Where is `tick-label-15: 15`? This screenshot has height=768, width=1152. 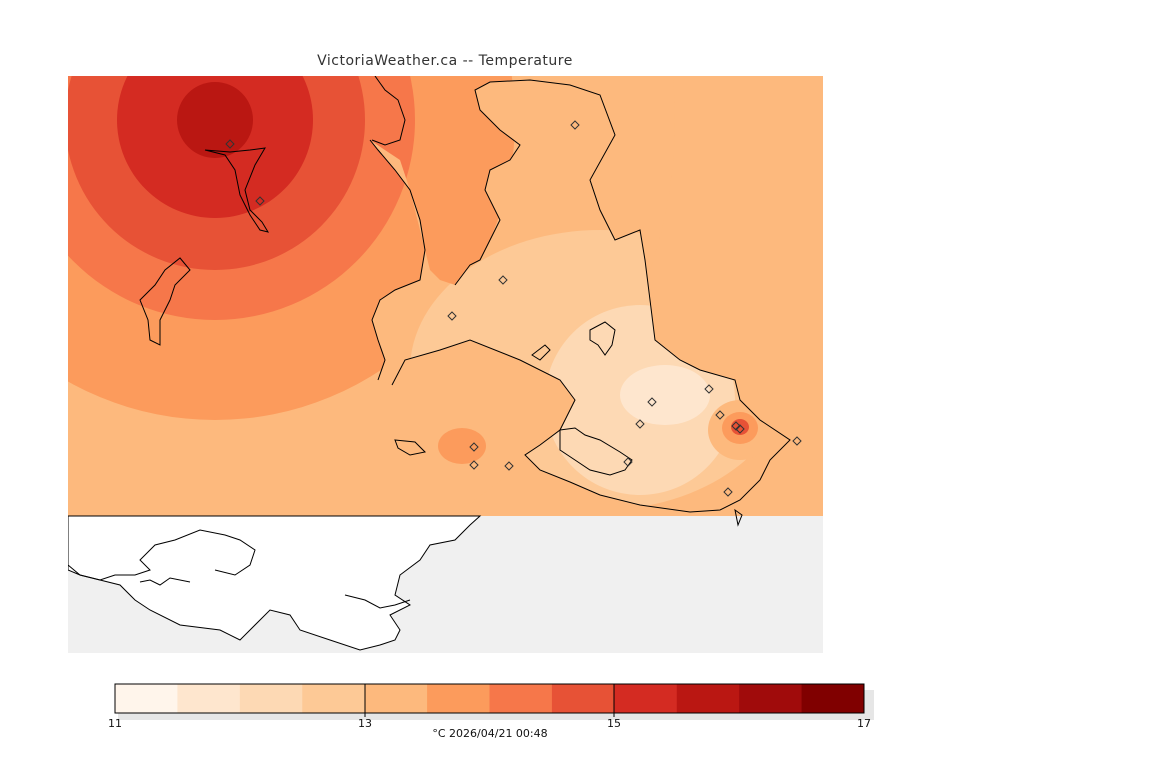
tick-label-15: 15 is located at coordinates (614, 723).